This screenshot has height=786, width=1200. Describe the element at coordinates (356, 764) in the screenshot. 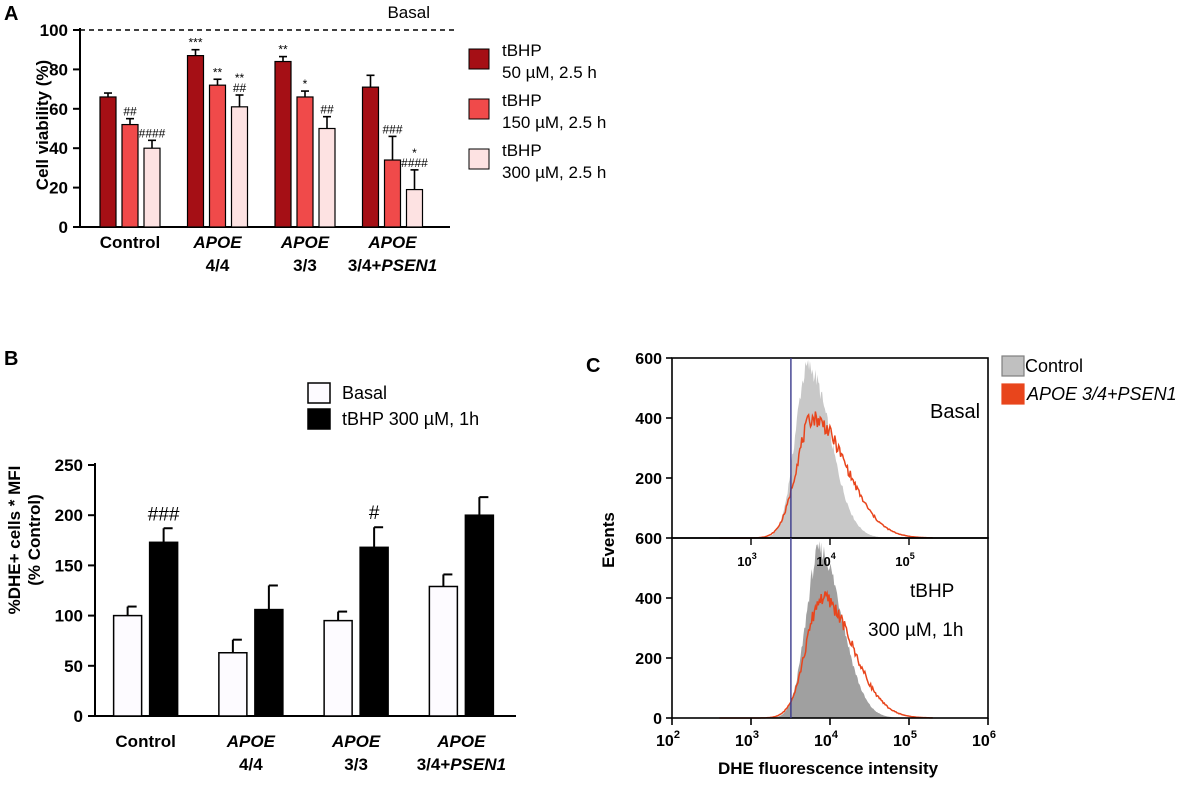

I see `b-group-label-2-line2-text: 3/3` at that location.